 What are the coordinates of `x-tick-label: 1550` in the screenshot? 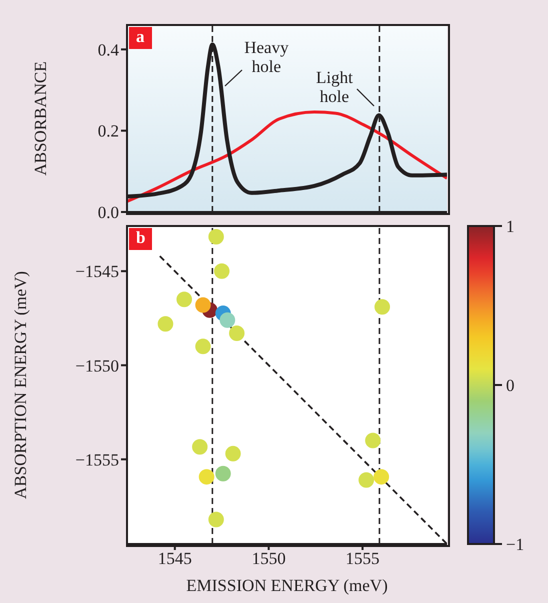 It's located at (269, 558).